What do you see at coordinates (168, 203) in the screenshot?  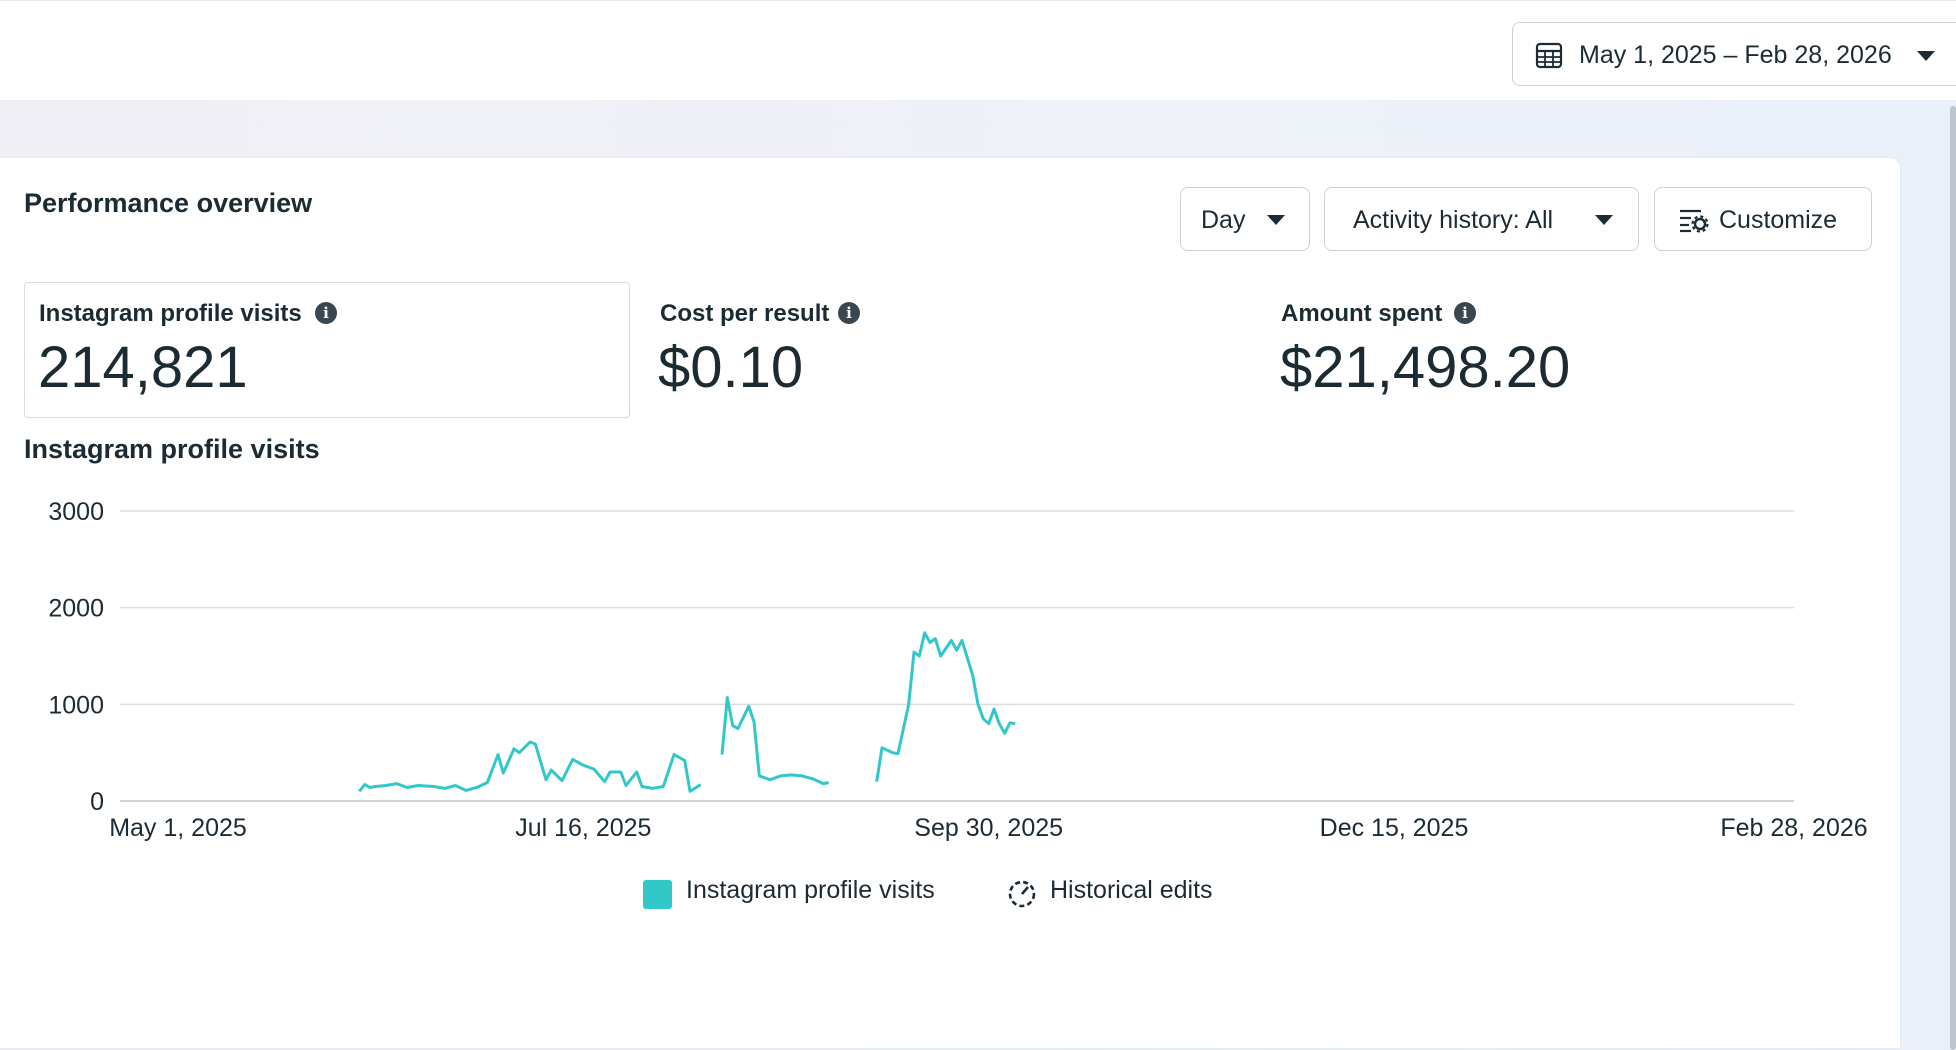 I see `section-title: Performance overview` at bounding box center [168, 203].